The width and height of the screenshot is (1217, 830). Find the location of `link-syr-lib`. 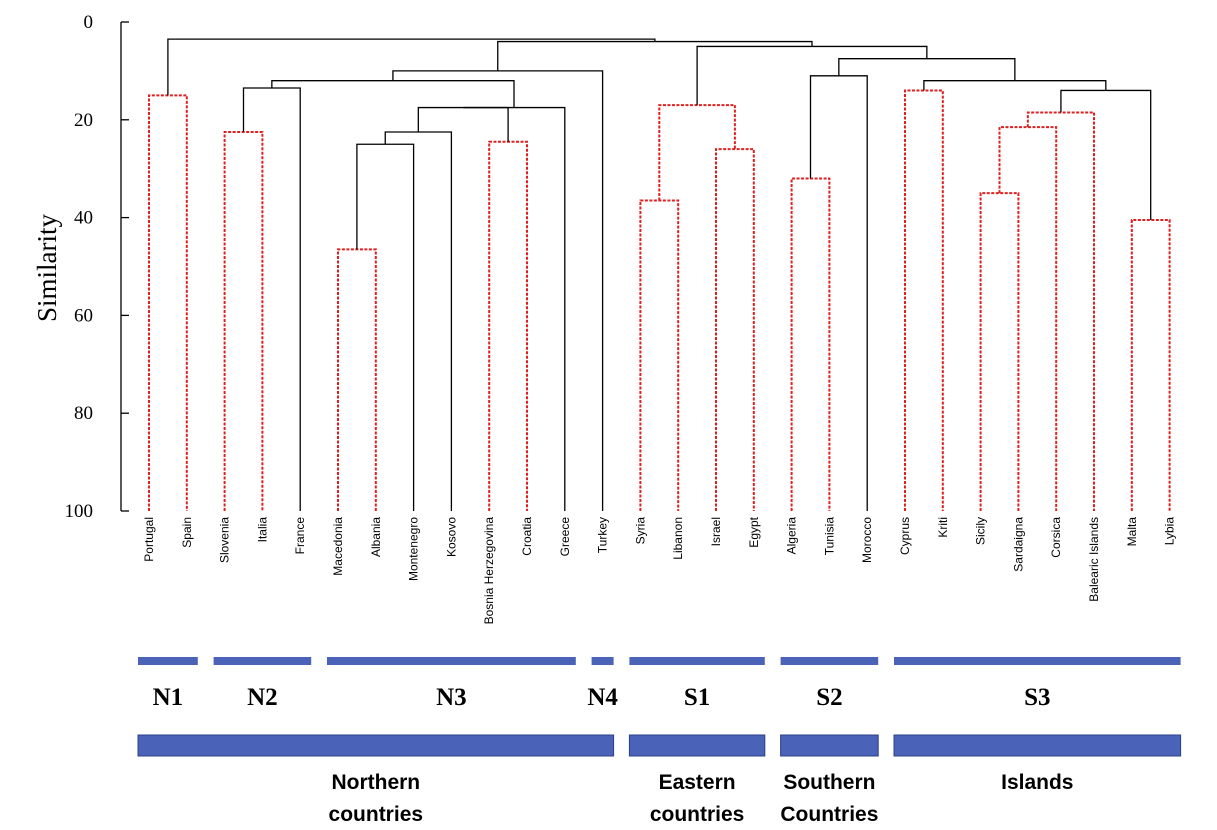

link-syr-lib is located at coordinates (659, 355).